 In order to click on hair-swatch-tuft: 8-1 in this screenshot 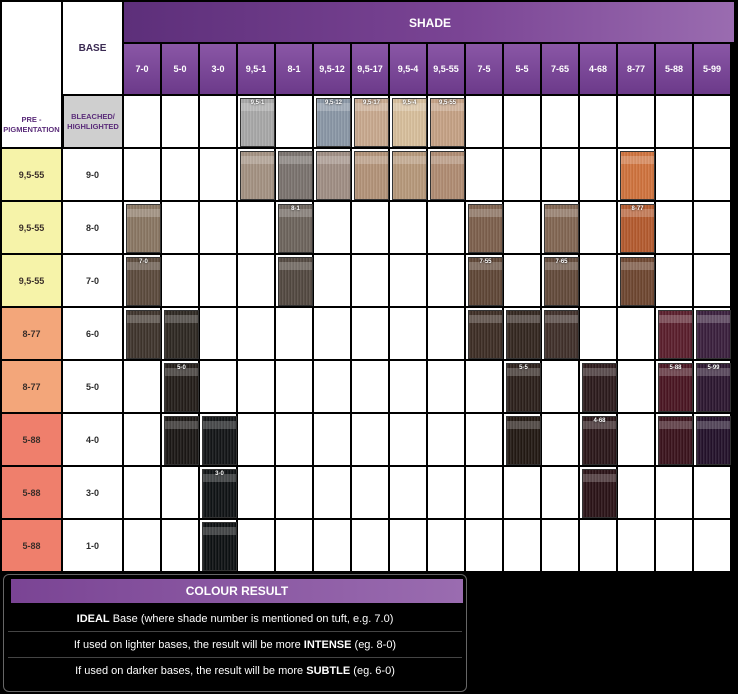, I will do `click(295, 228)`.